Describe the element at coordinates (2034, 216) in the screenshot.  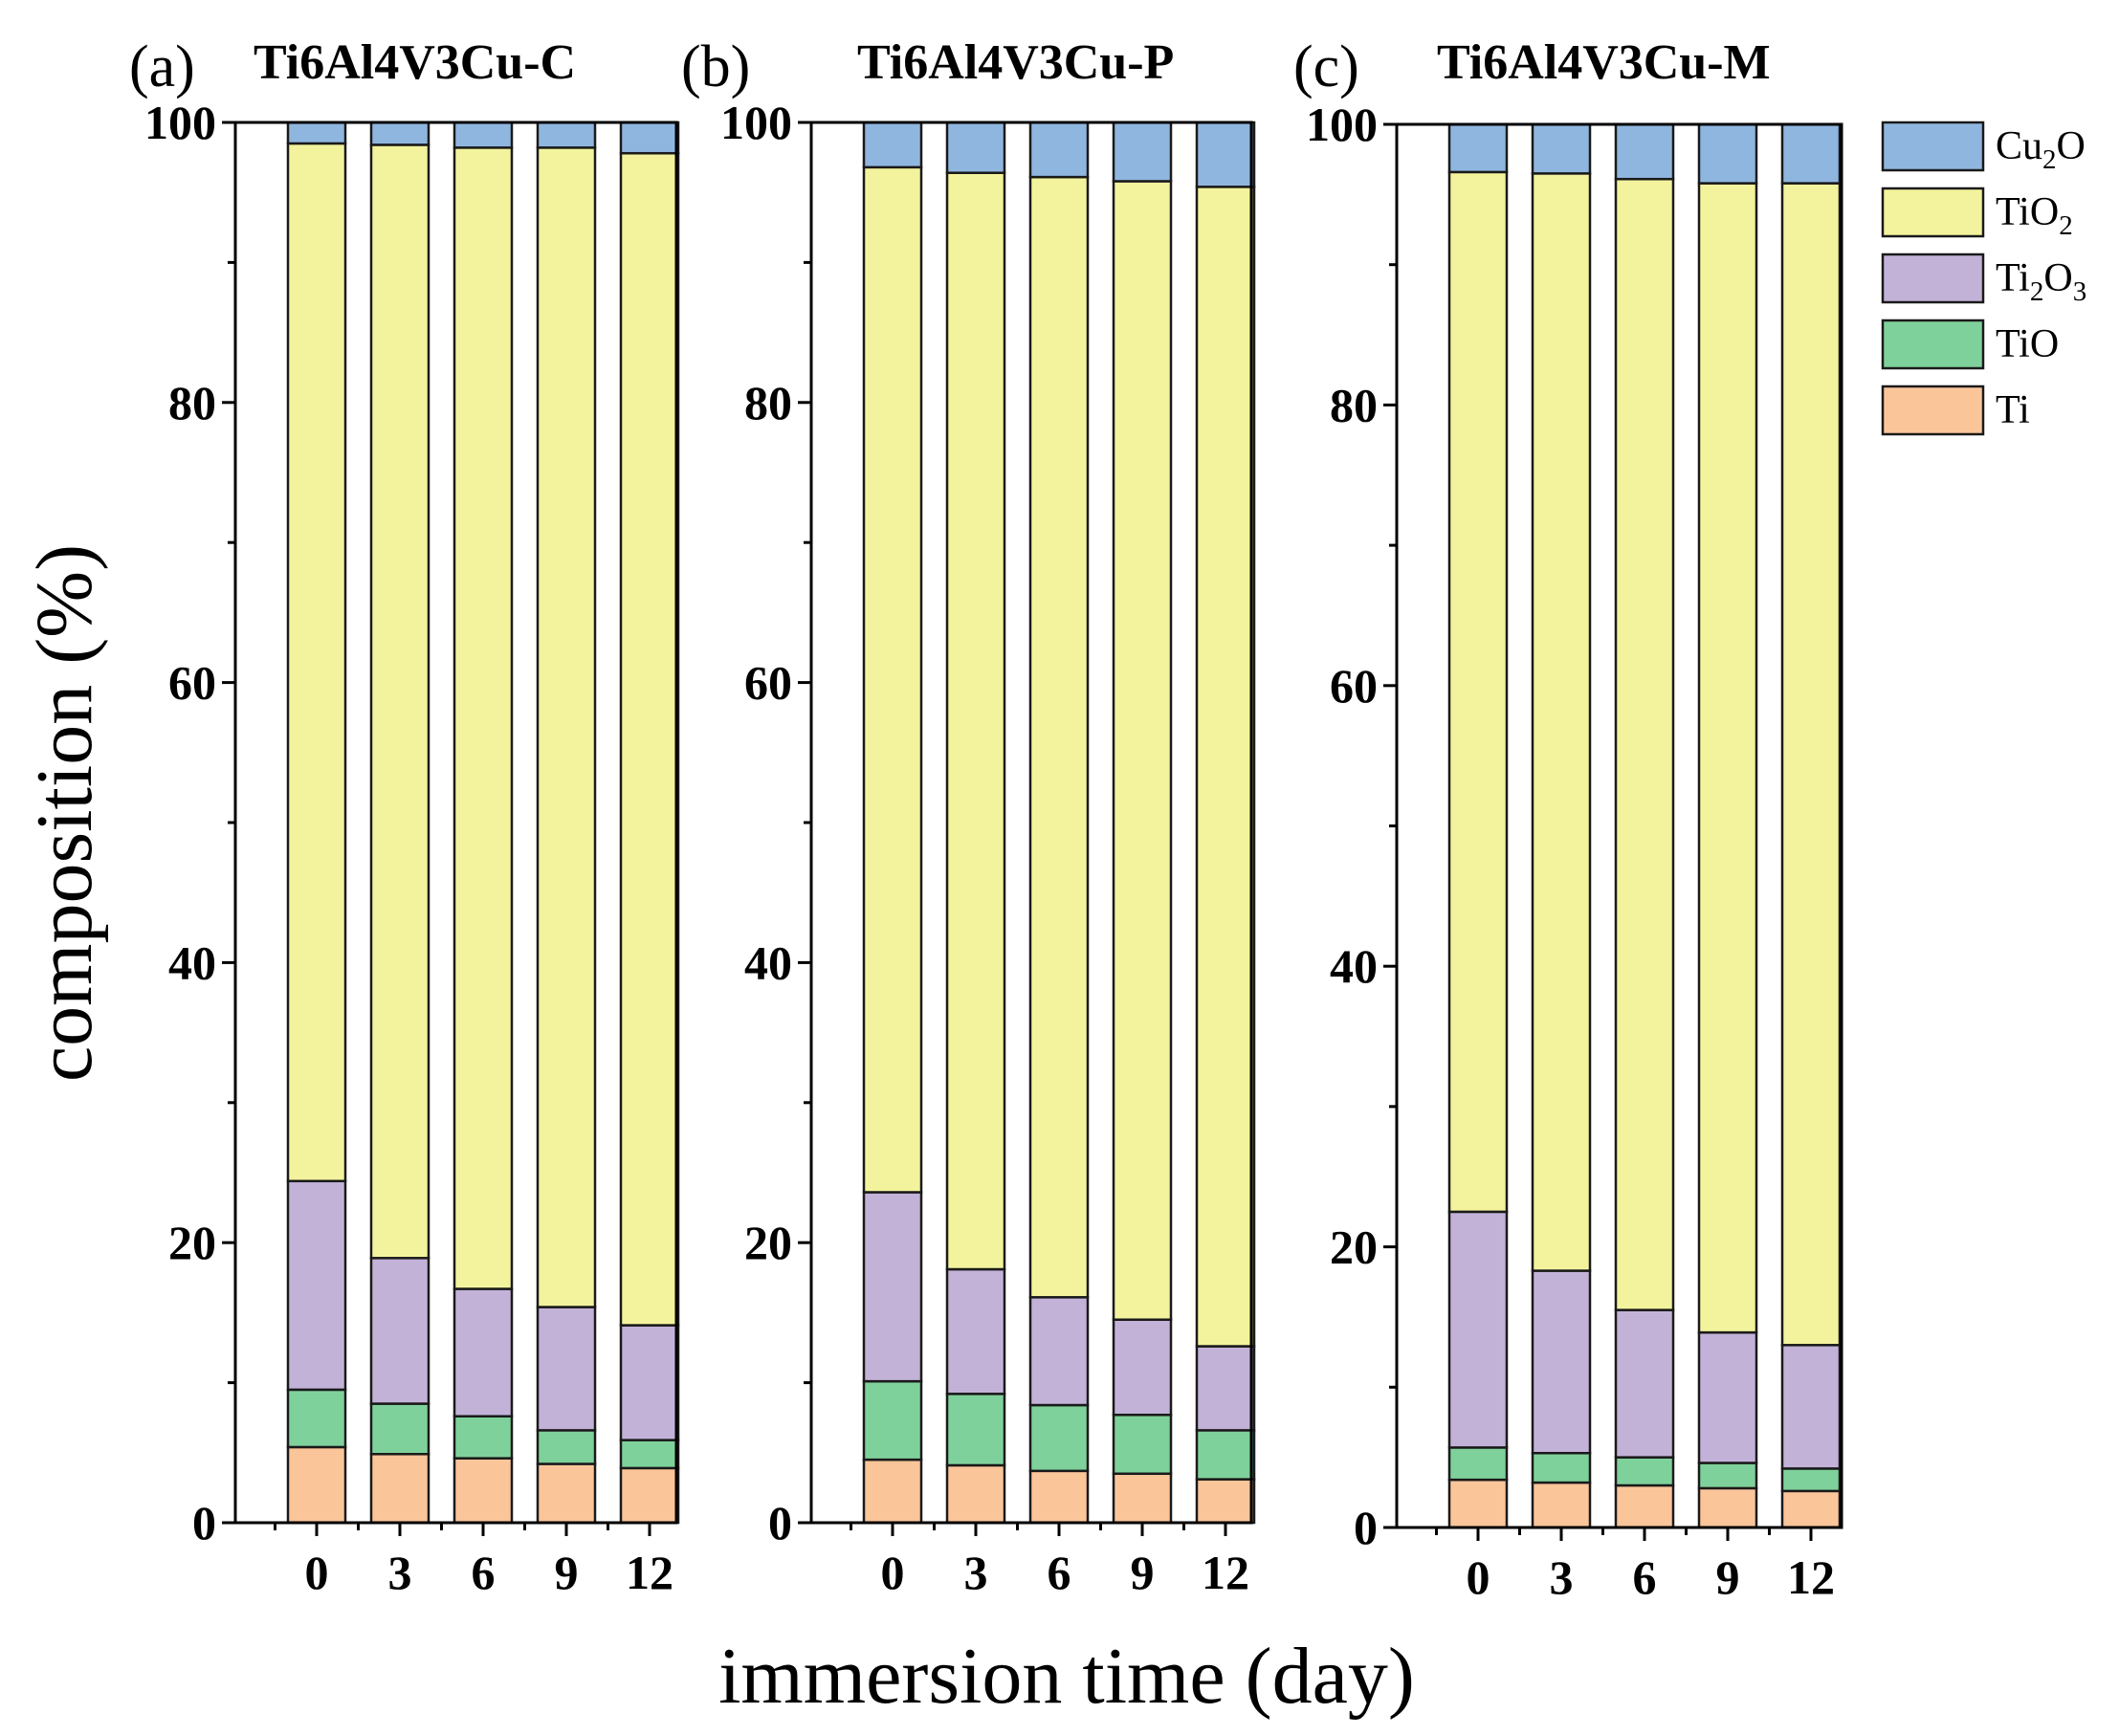
I see `legend-label: TiO2` at that location.